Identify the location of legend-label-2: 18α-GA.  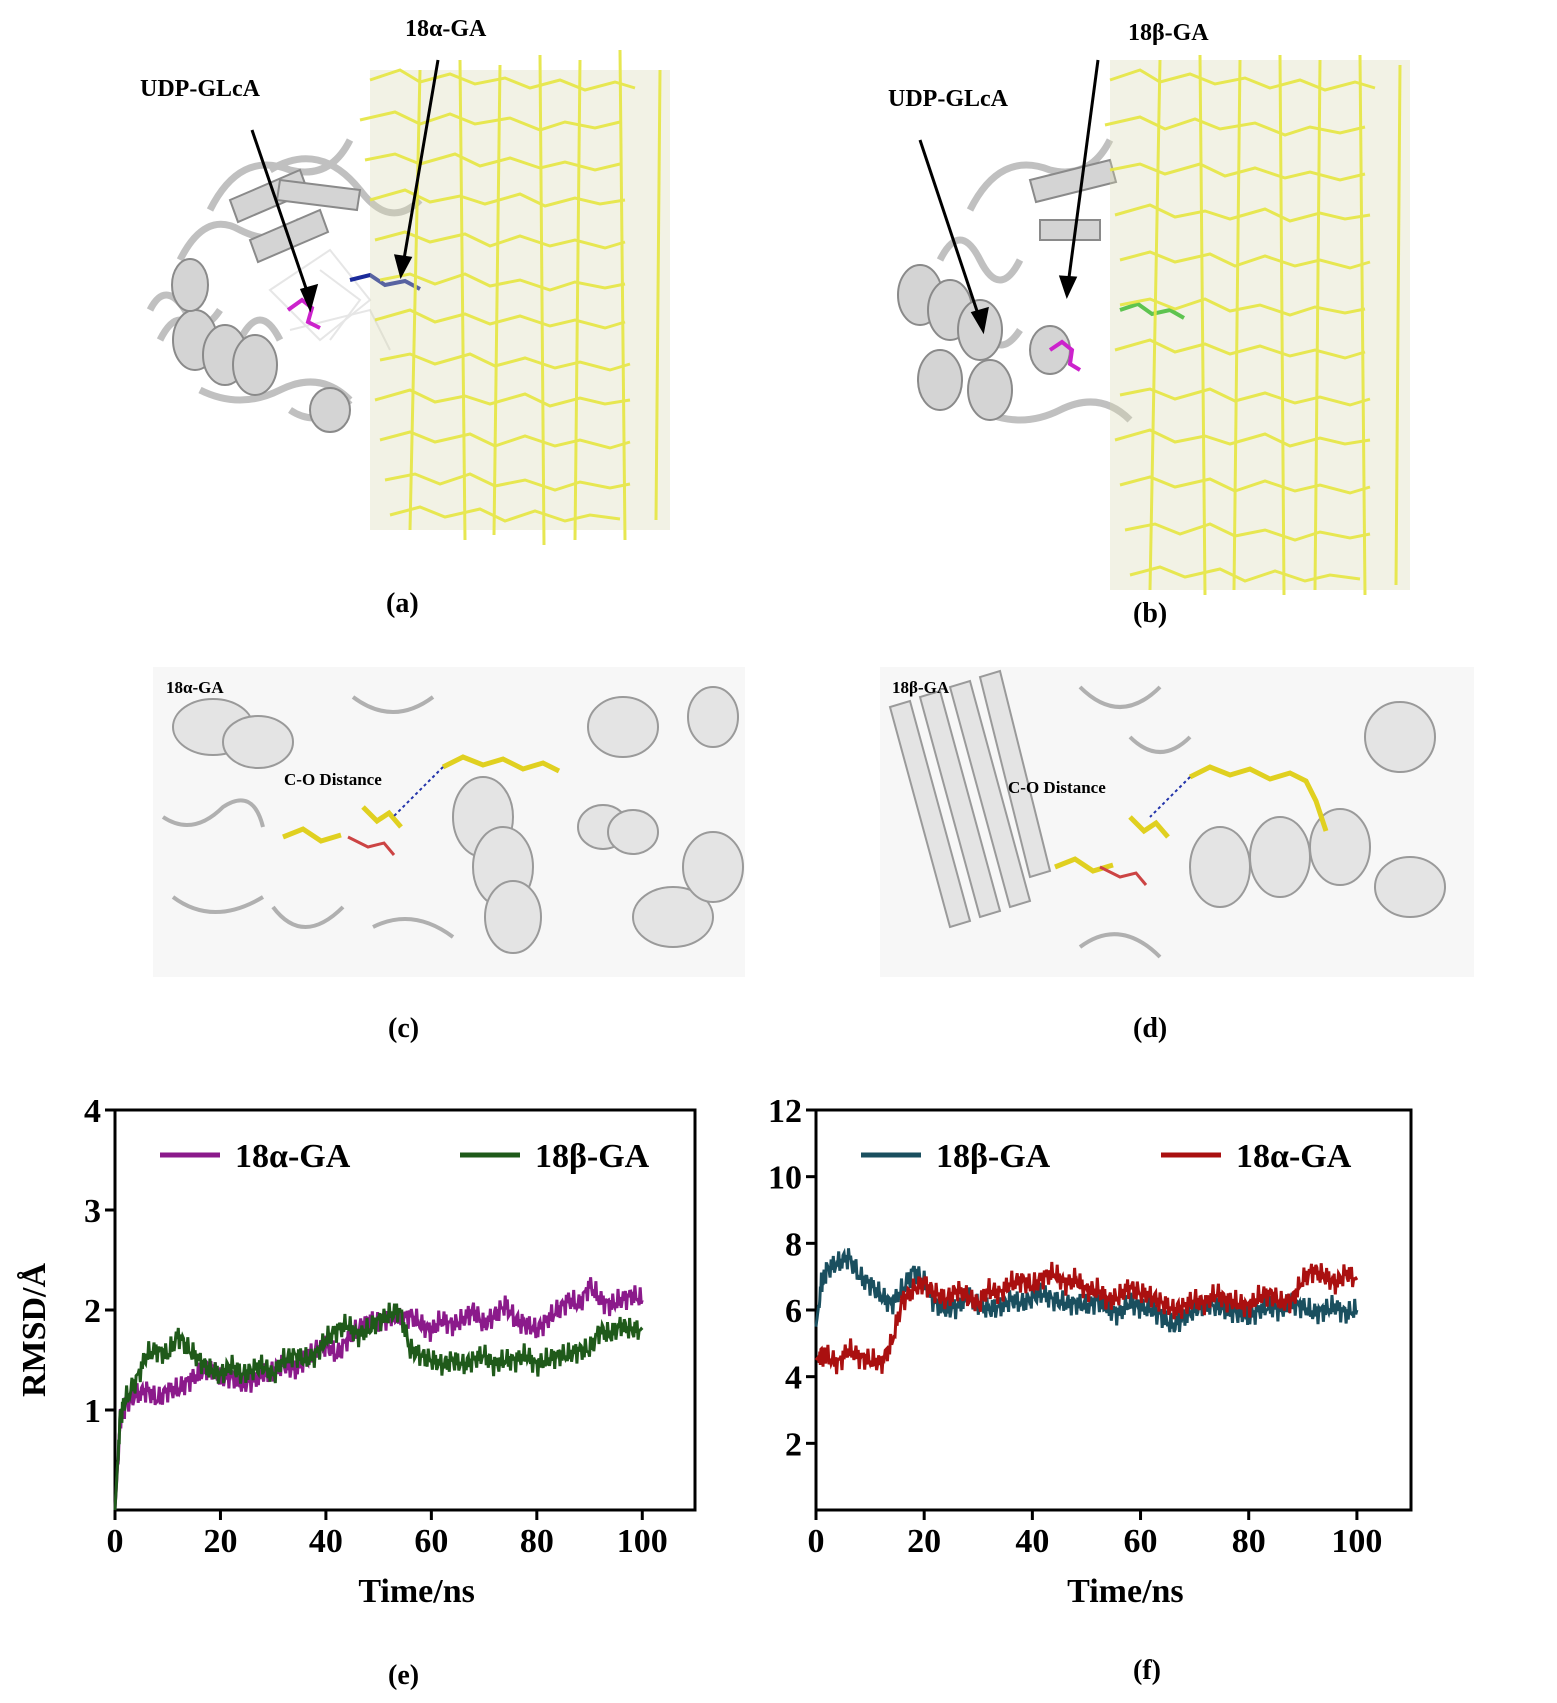
(1294, 1156).